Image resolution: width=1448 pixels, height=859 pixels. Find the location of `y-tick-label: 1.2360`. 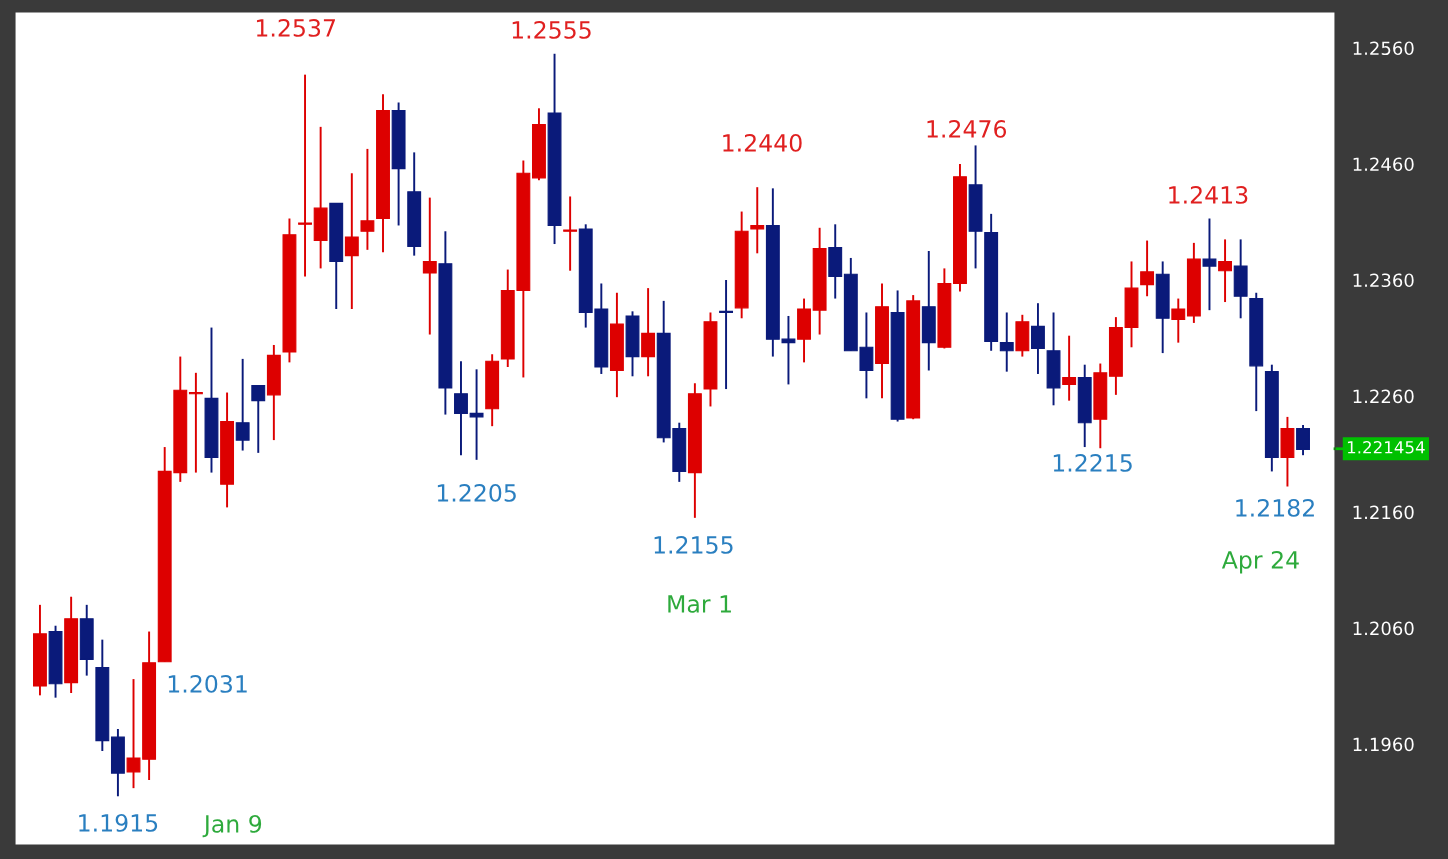

y-tick-label: 1.2360 is located at coordinates (1383, 280).